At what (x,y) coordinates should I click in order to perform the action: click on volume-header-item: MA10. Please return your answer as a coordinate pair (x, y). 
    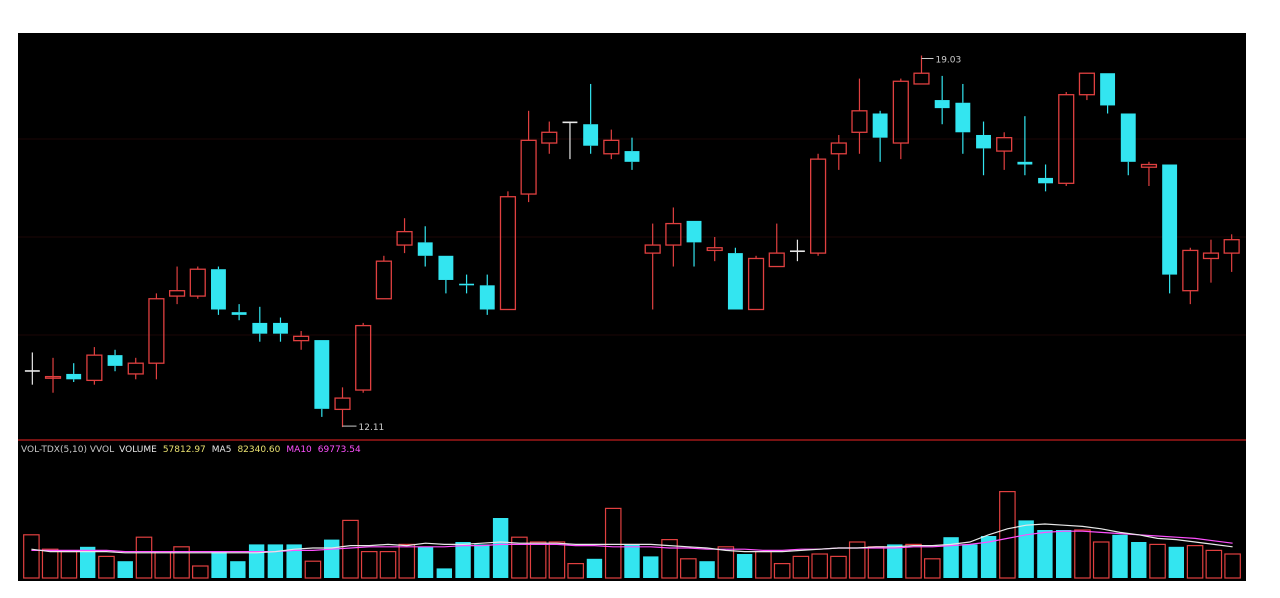
    Looking at the image, I should click on (299, 450).